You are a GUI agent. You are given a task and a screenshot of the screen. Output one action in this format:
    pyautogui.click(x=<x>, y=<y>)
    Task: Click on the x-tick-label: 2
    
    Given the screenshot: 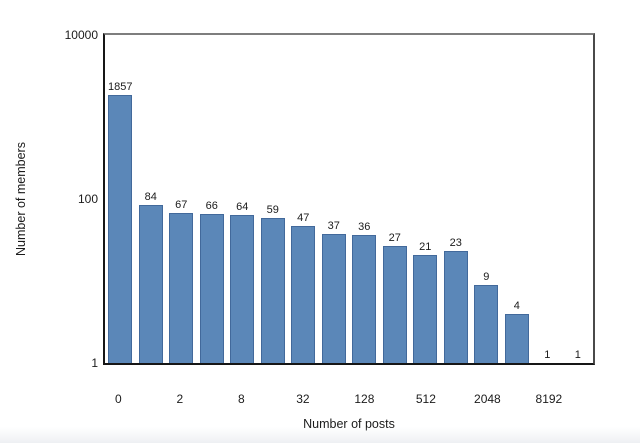 What is the action you would take?
    pyautogui.click(x=180, y=399)
    